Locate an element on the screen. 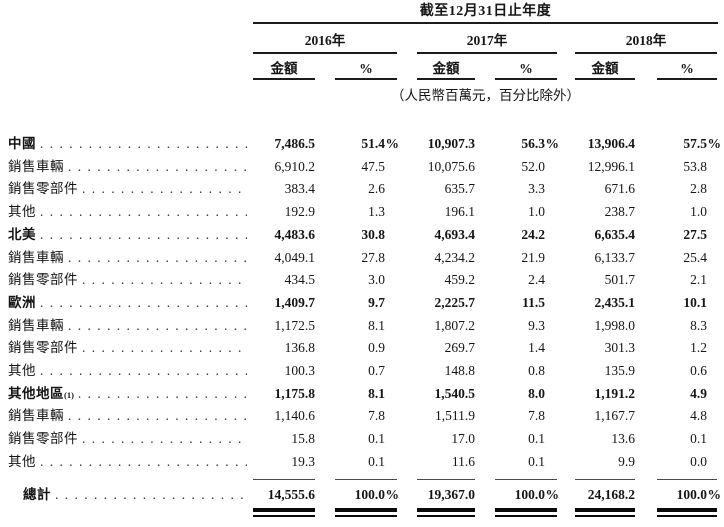 The height and width of the screenshot is (527, 724). amount-value: 1,998.0 is located at coordinates (605, 325).